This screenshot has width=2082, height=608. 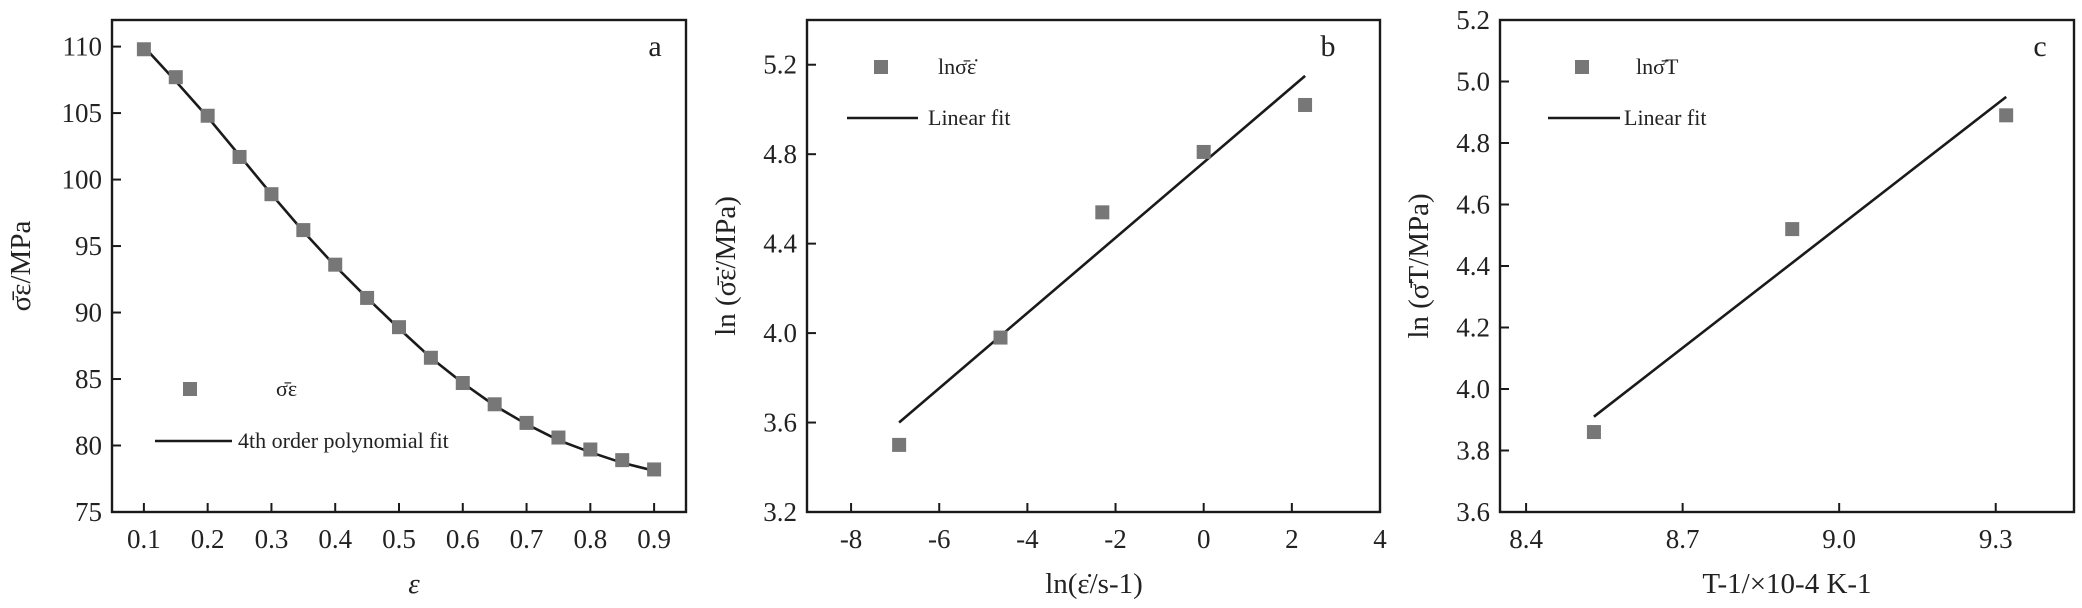 What do you see at coordinates (88, 446) in the screenshot?
I see `panel-a-y-tick-label: 80` at bounding box center [88, 446].